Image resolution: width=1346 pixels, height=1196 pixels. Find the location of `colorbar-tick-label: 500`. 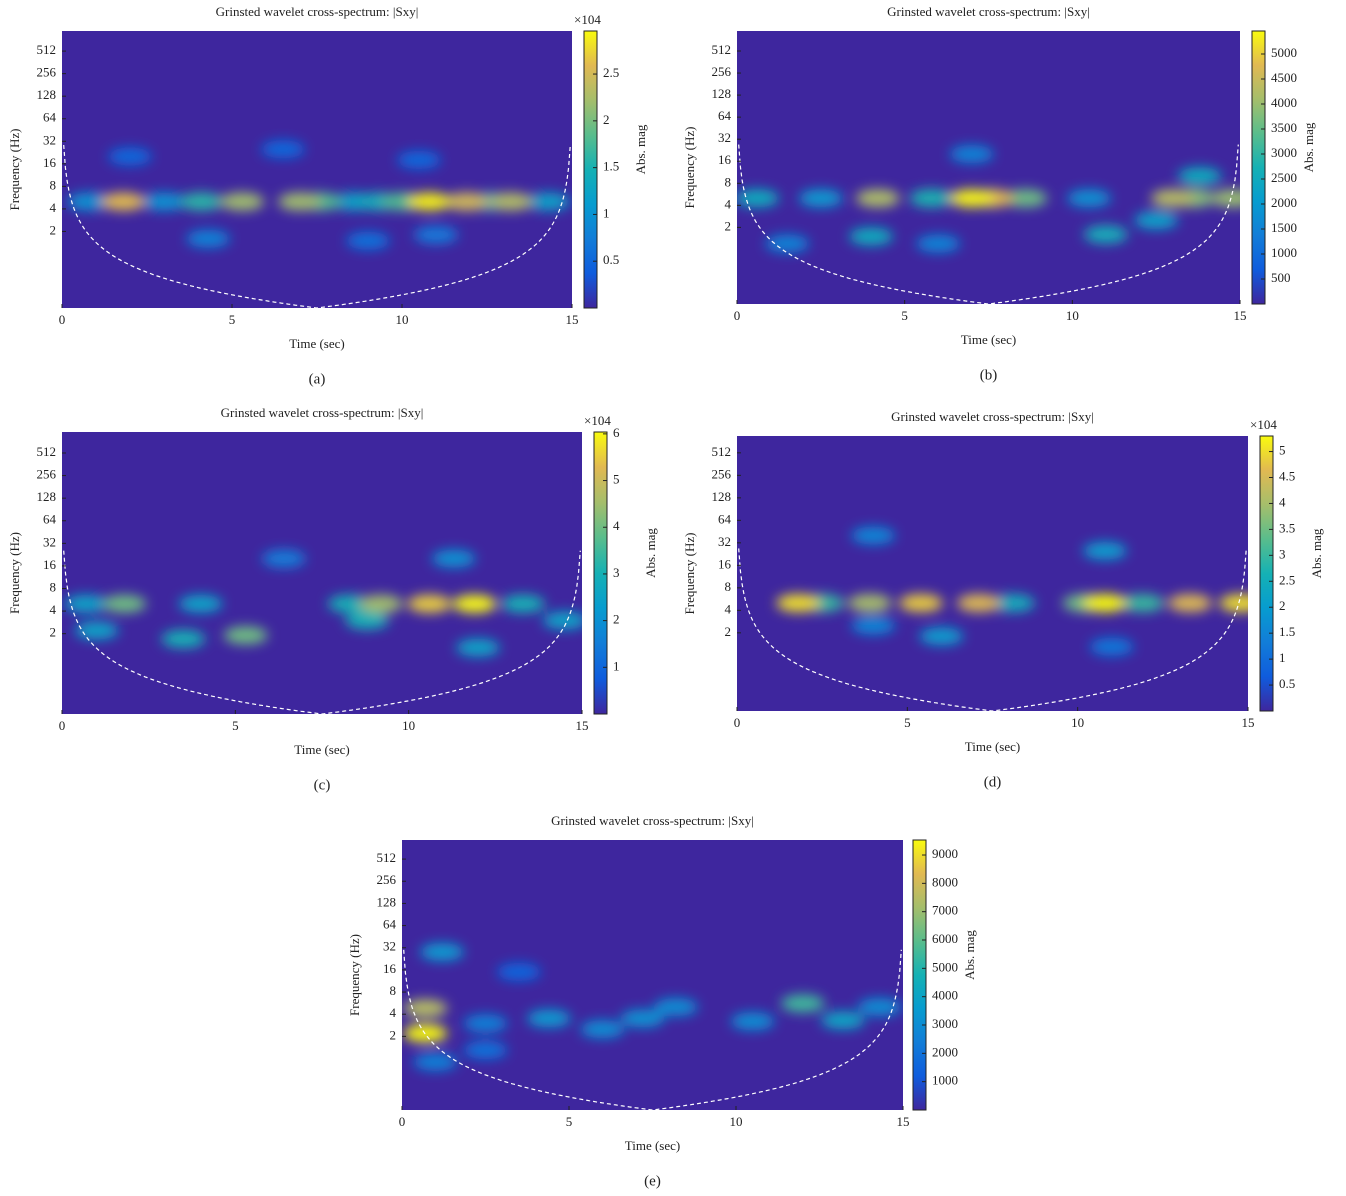

colorbar-tick-label: 500 is located at coordinates (1281, 277).